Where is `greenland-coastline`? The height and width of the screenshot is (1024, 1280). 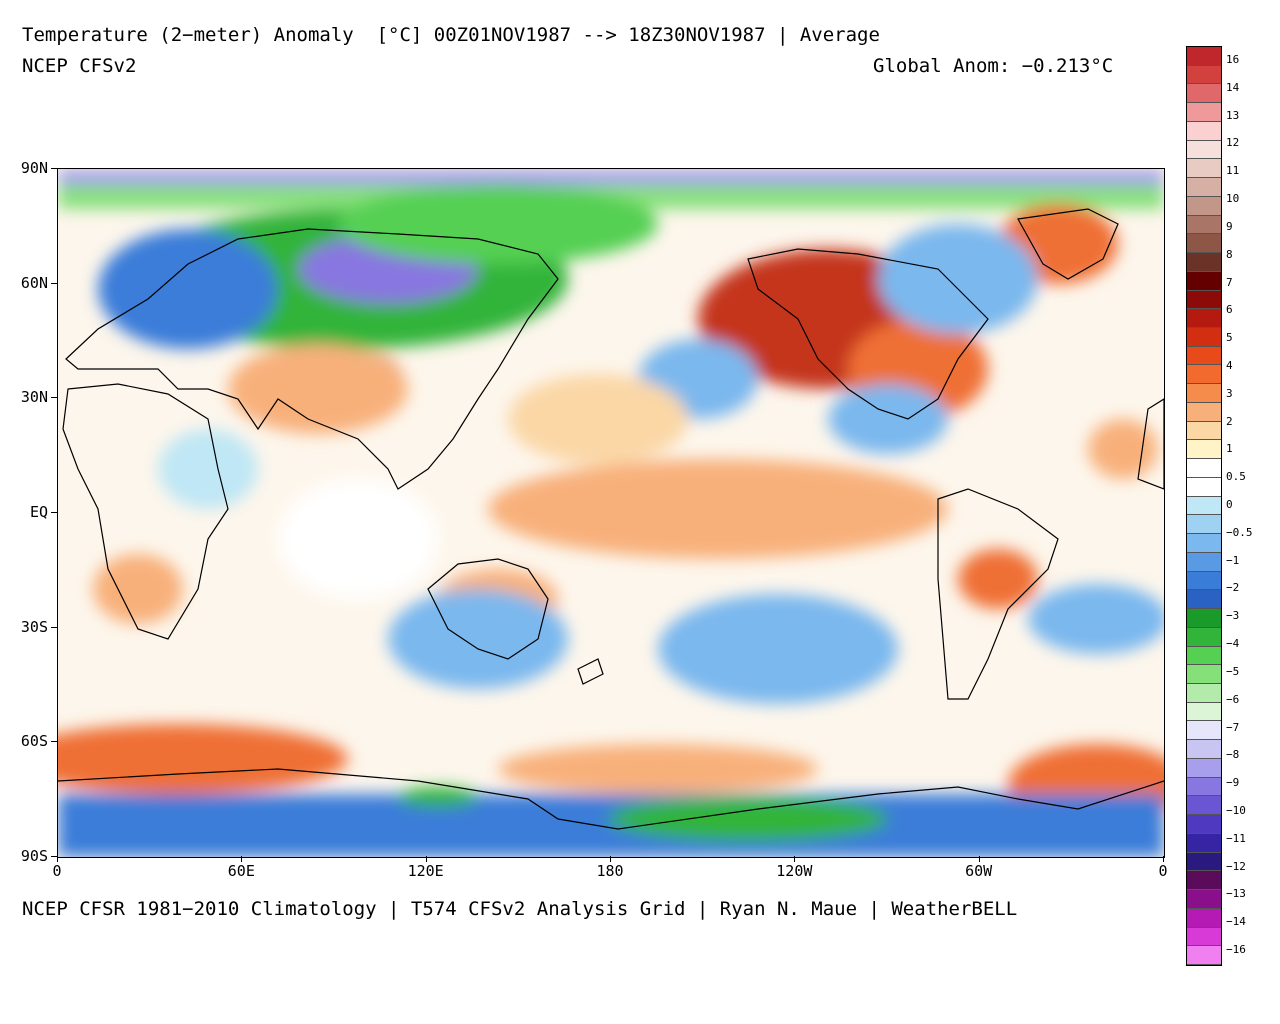 greenland-coastline is located at coordinates (1068, 244).